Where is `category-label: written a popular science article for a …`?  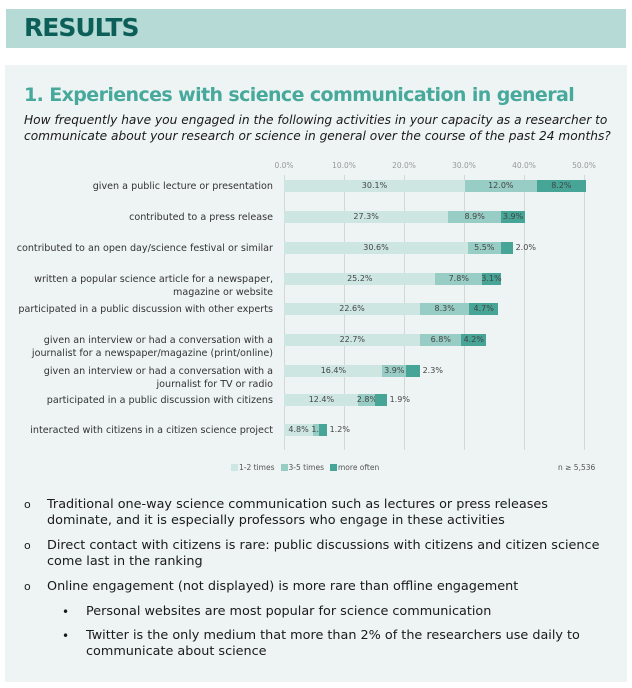 category-label: written a popular science article for a … is located at coordinates (153, 286).